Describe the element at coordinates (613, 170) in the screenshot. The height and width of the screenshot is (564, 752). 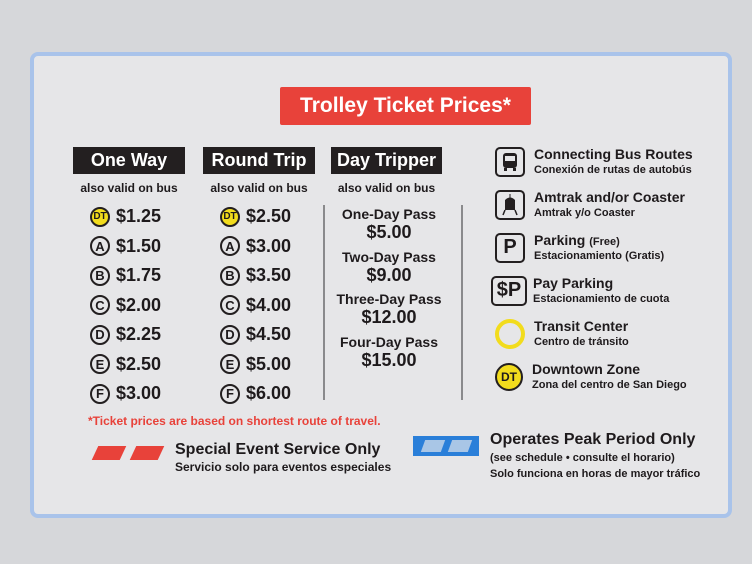
I see `legend-sub: Conexión de rutas de autobús` at that location.